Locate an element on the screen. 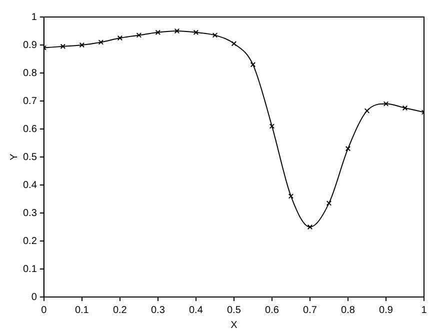 The height and width of the screenshot is (331, 432). y-axis-title: Y is located at coordinates (14, 156).